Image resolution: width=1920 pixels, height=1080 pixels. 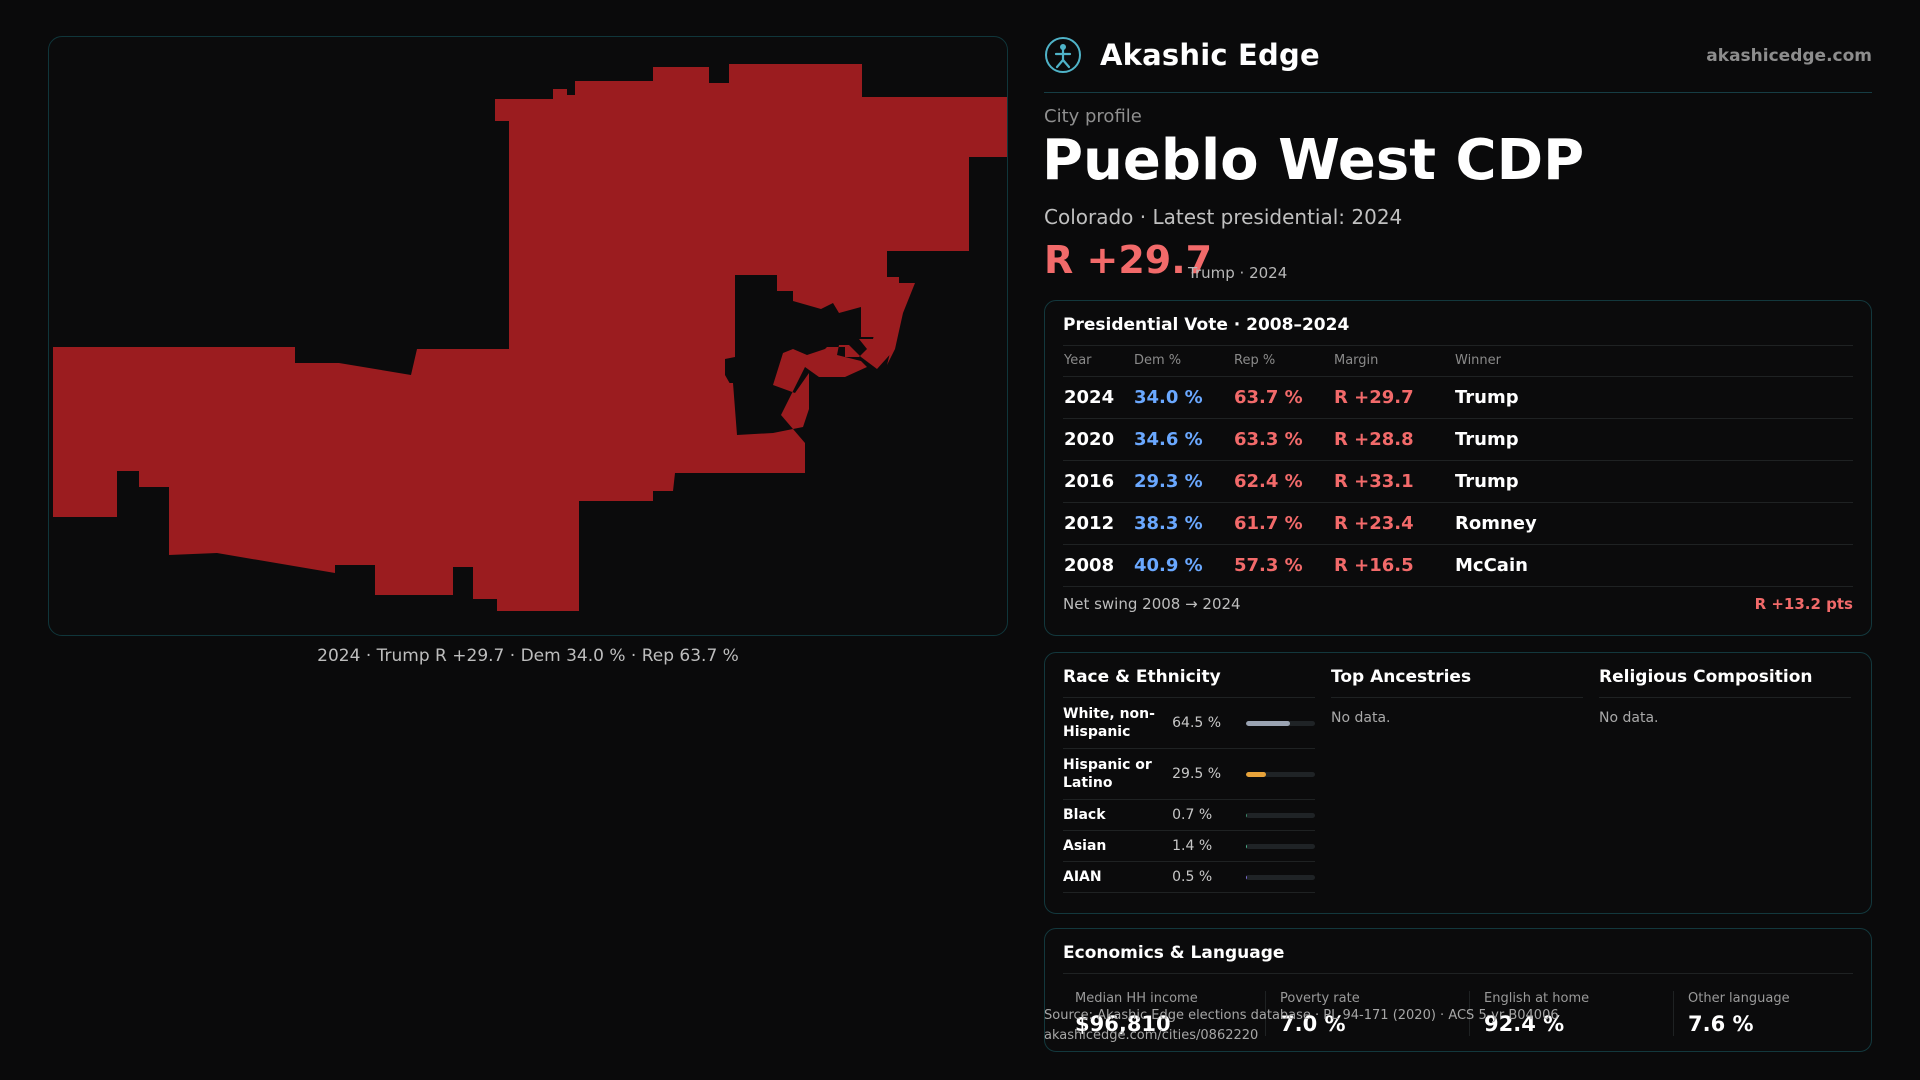 I want to click on race-ethnicity-title: Race & Ethnicity, so click(x=1189, y=682).